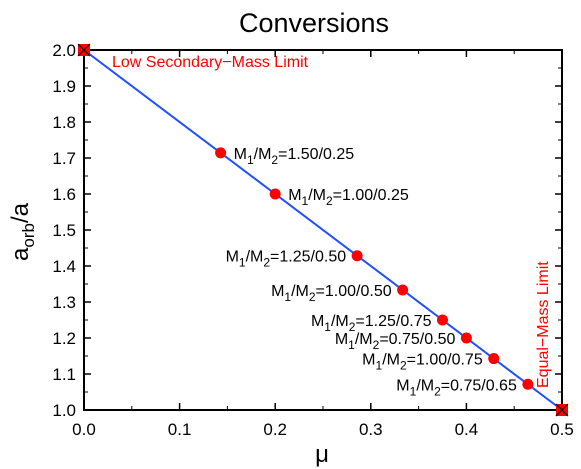 The height and width of the screenshot is (469, 581). I want to click on x-tick-label: 0.5, so click(562, 429).